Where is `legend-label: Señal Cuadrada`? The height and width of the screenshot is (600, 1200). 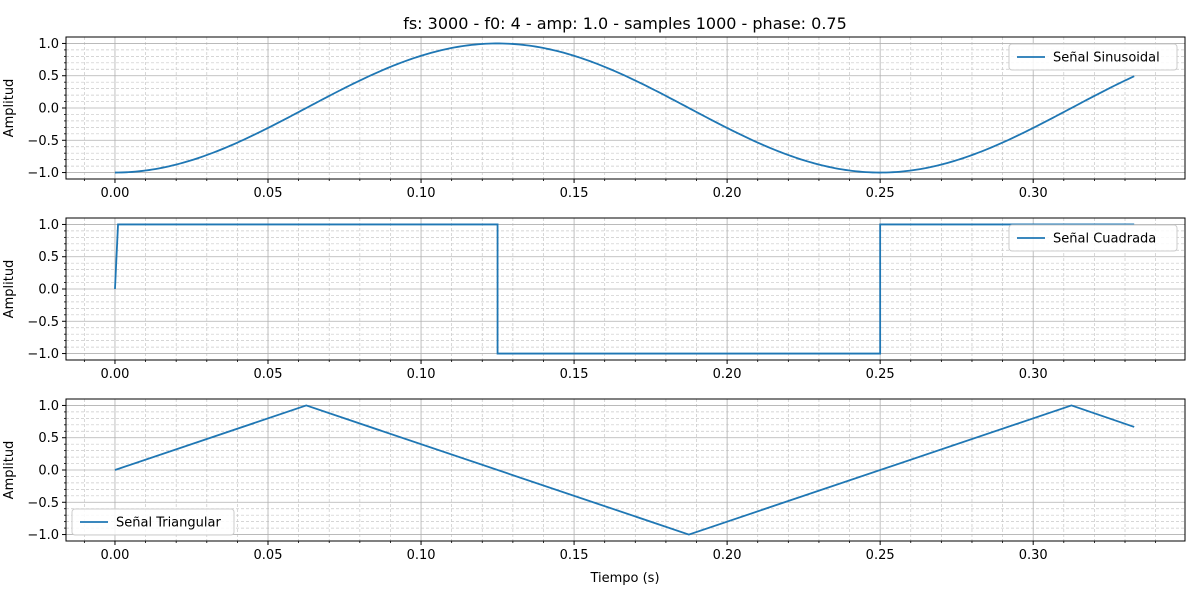
legend-label: Señal Cuadrada is located at coordinates (1104, 239).